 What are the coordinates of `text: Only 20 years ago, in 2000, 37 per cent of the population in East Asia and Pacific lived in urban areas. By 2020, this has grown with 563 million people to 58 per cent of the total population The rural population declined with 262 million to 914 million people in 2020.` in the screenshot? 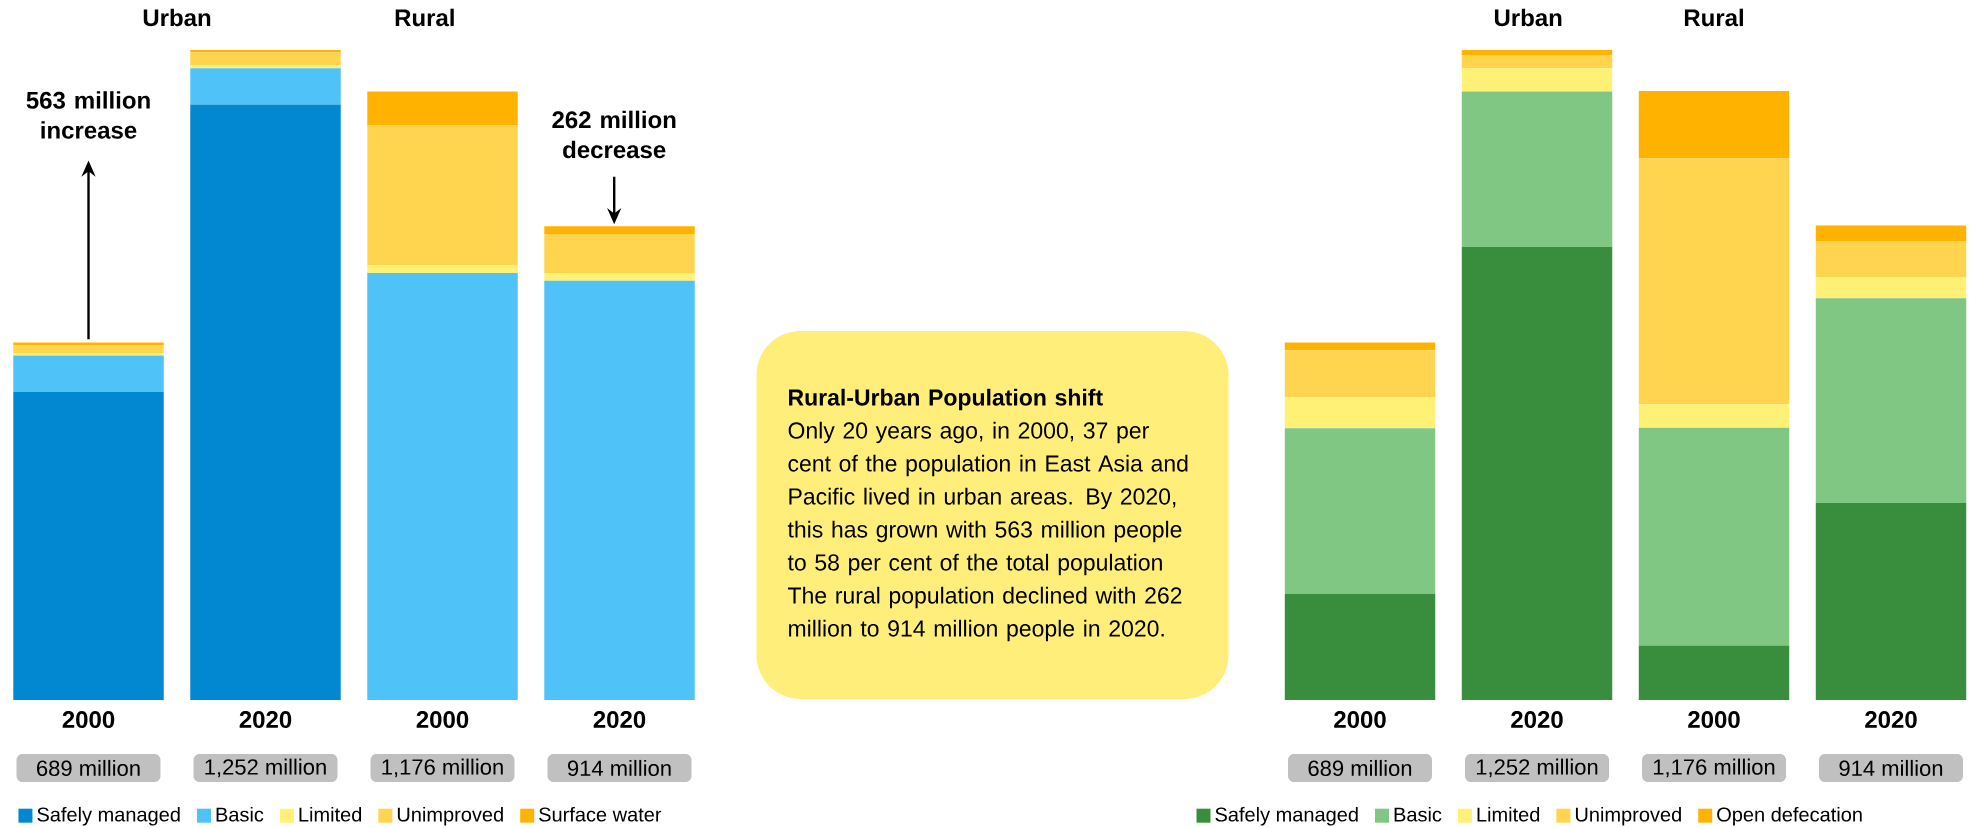 It's located at (987, 531).